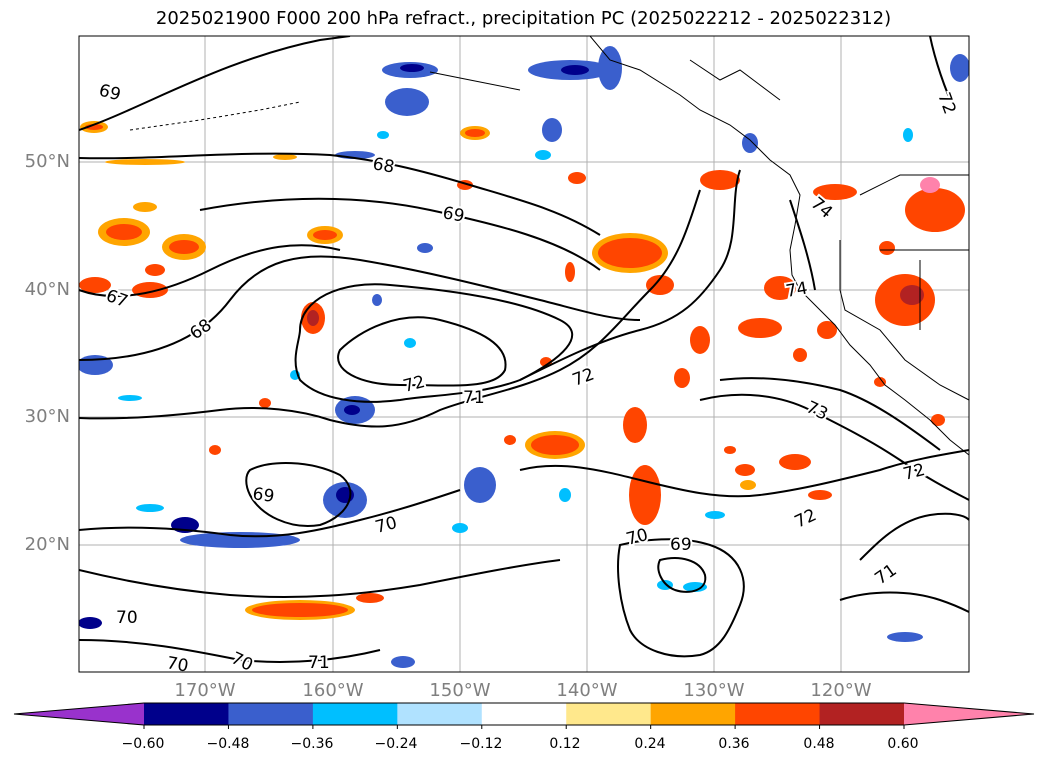 Image resolution: width=1047 pixels, height=765 pixels. Describe the element at coordinates (565, 744) in the screenshot. I see `colorbar-tick-label: 0.12` at that location.